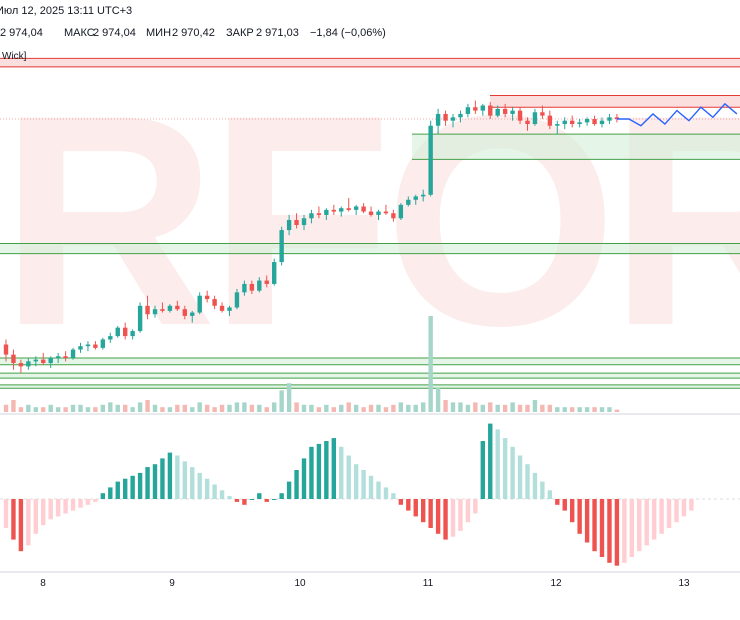 The width and height of the screenshot is (740, 620). What do you see at coordinates (172, 583) in the screenshot?
I see `x-tick-label: 9` at bounding box center [172, 583].